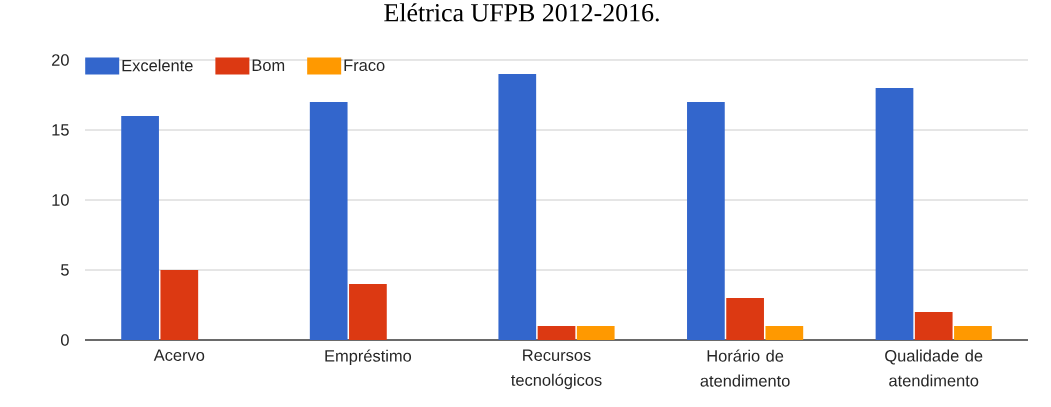 The width and height of the screenshot is (1051, 407). I want to click on legend-label: Bom, so click(268, 65).